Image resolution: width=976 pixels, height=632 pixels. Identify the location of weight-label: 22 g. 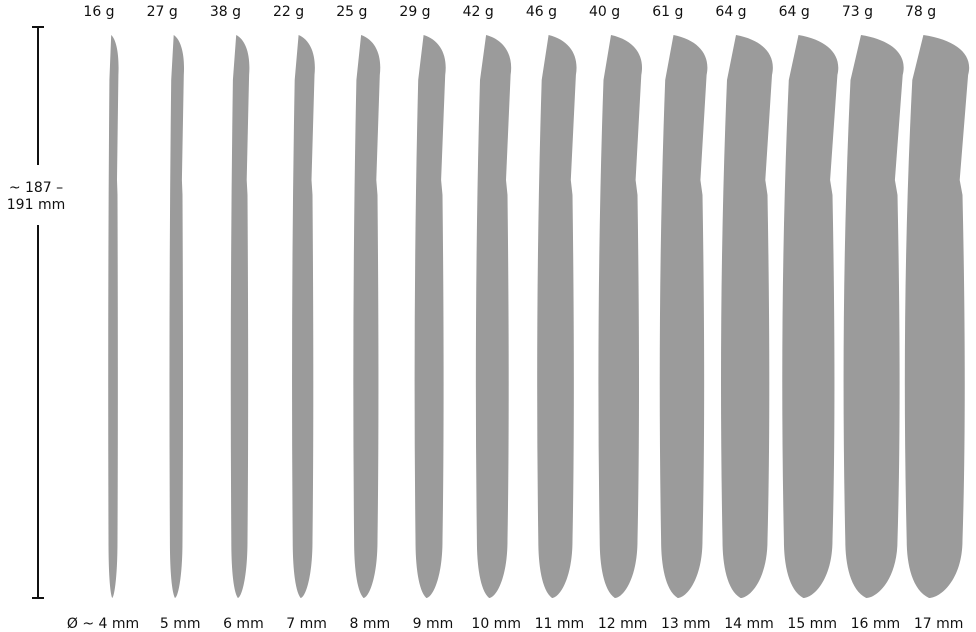
(288, 12).